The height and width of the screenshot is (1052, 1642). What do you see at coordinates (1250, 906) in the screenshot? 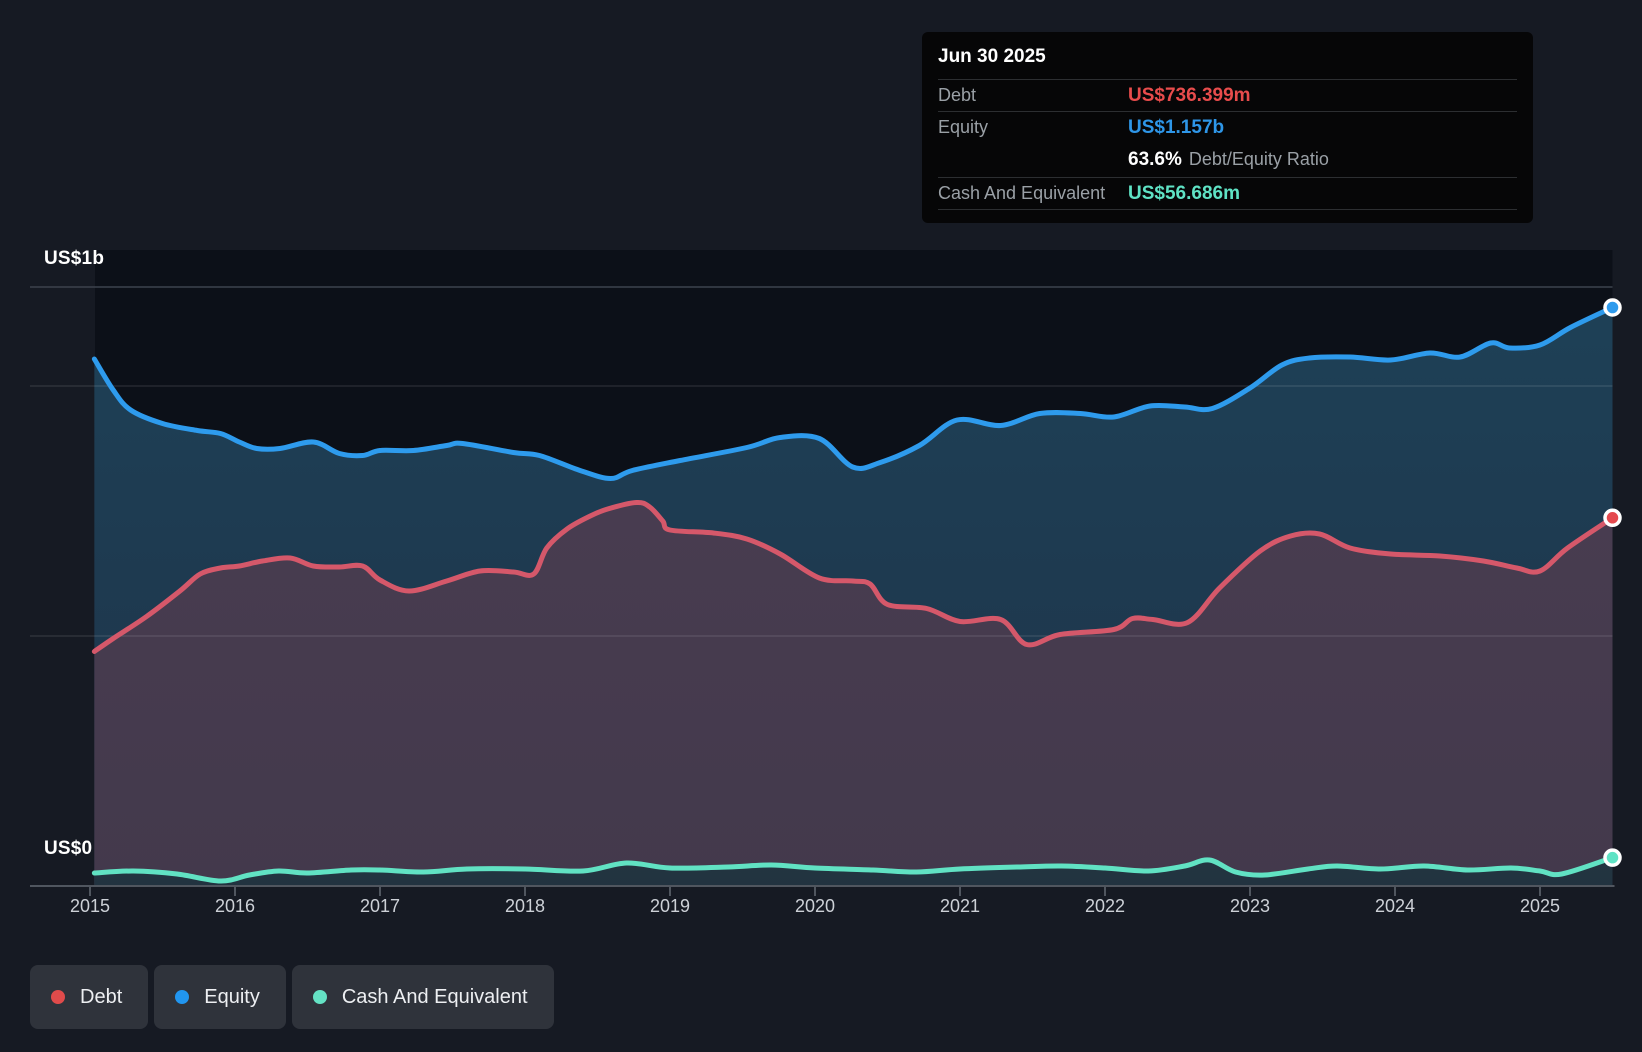
I see `x-axis-label-2023: 2023` at bounding box center [1250, 906].